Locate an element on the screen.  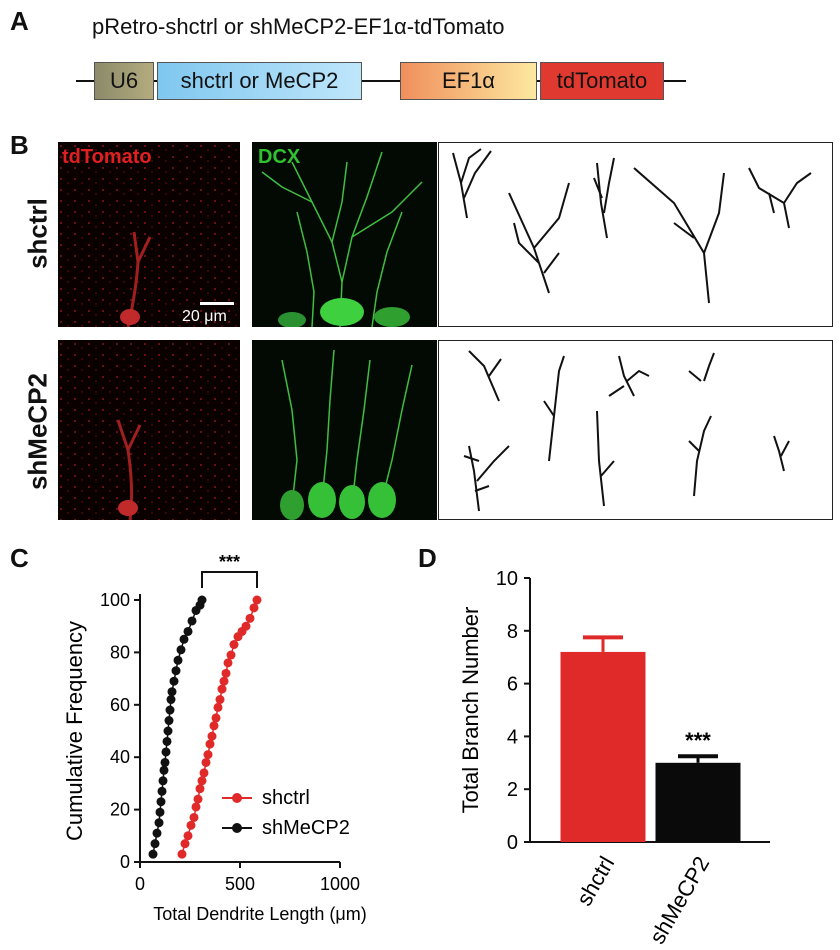
chart-d-significance: *** is located at coordinates (698, 740).